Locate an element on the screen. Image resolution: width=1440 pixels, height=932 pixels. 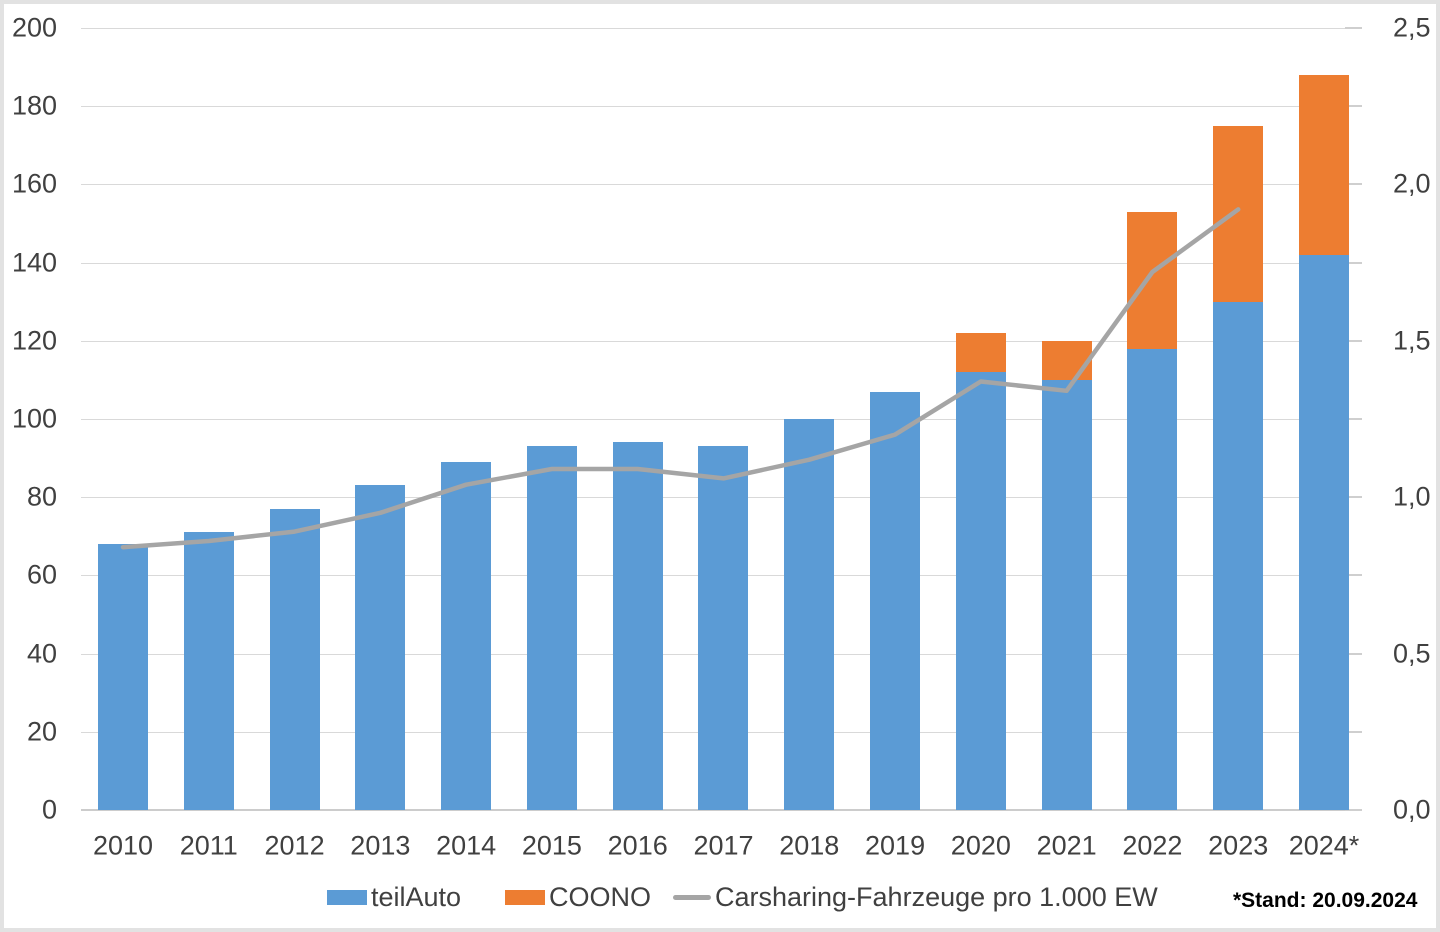
left-axis-tick-label: 60 is located at coordinates (41, 574).